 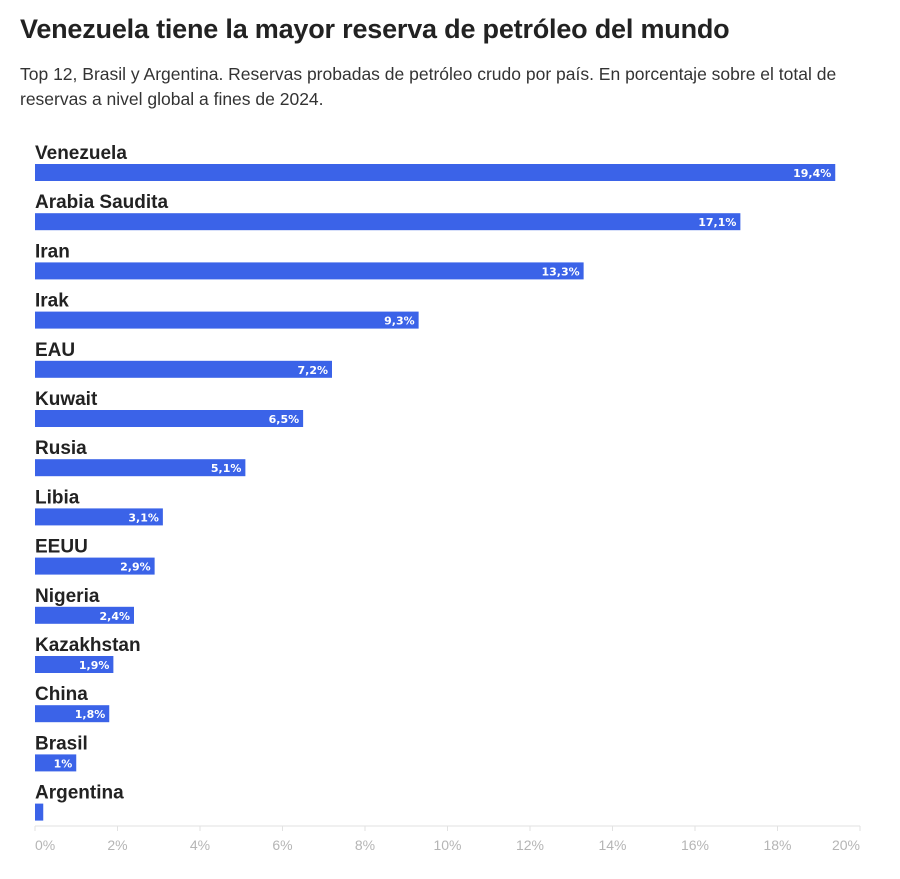 I want to click on x-tick-label-0: 0%, so click(x=45, y=845).